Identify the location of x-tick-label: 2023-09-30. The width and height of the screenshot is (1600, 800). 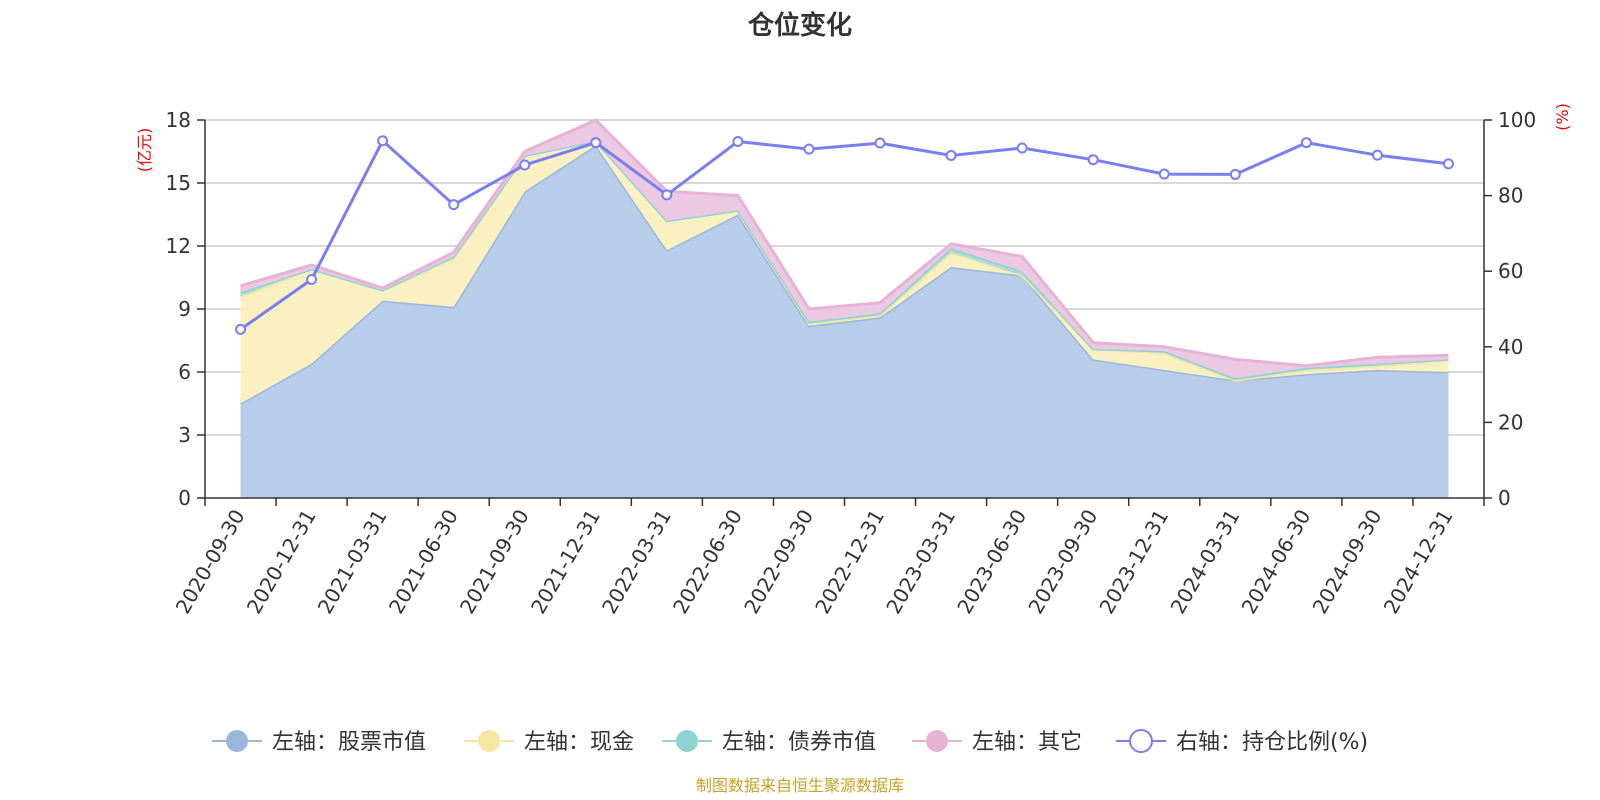
(1062, 561).